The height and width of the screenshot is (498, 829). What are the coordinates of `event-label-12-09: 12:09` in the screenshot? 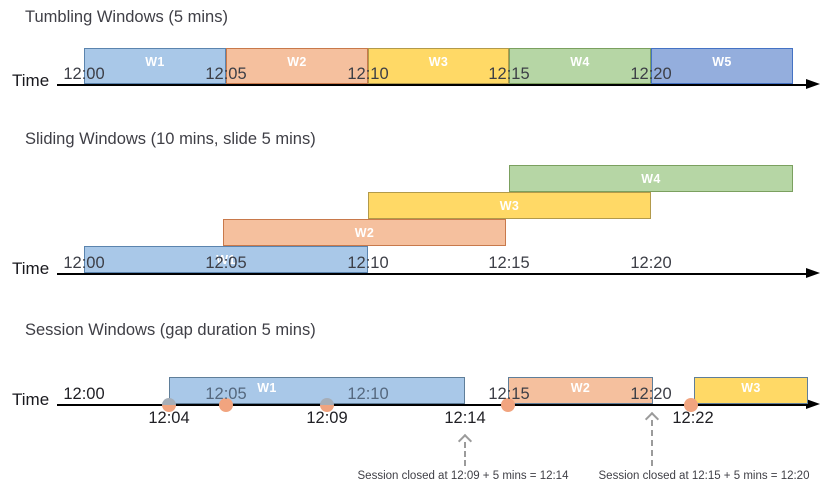 It's located at (327, 418).